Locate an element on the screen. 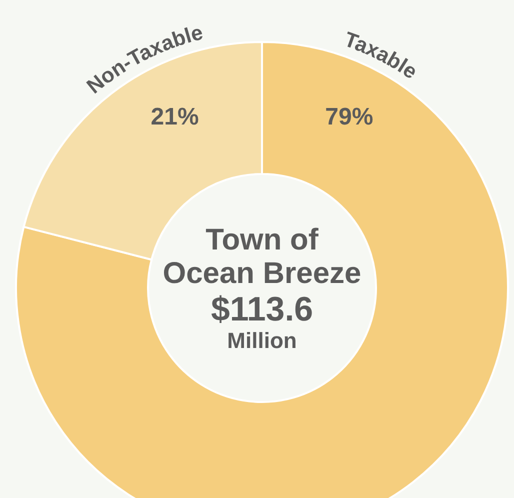 This screenshot has width=514, height=498. text: Million is located at coordinates (262, 341).